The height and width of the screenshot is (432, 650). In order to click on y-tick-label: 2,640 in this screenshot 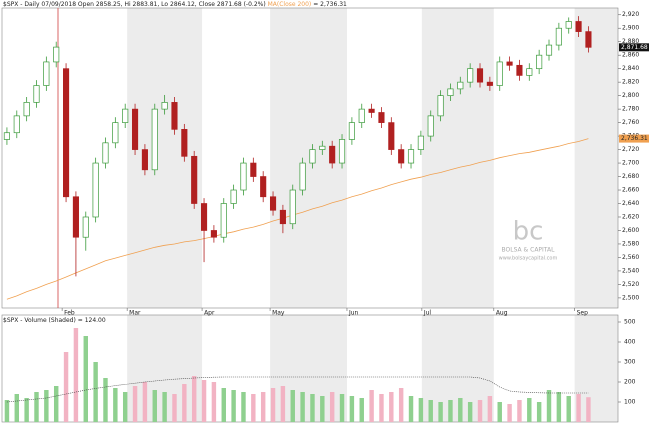, I will do `click(630, 203)`.